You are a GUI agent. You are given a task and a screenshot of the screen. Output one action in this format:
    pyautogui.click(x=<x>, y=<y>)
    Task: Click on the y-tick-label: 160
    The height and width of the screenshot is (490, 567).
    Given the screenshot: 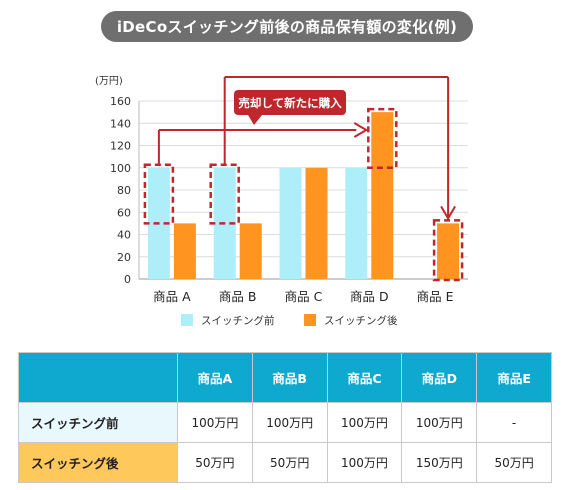 What is the action you would take?
    pyautogui.click(x=120, y=101)
    